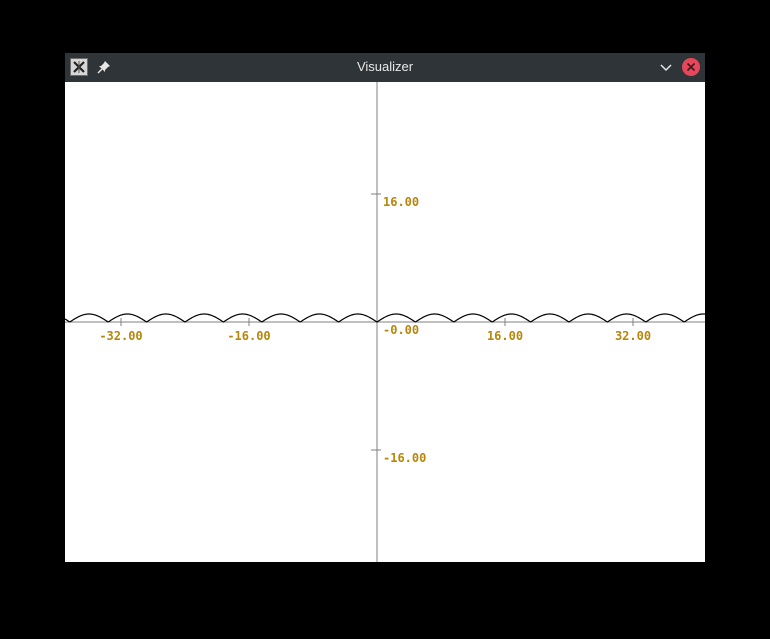 The height and width of the screenshot is (639, 770). I want to click on y-tick-label: -16.00, so click(404, 458).